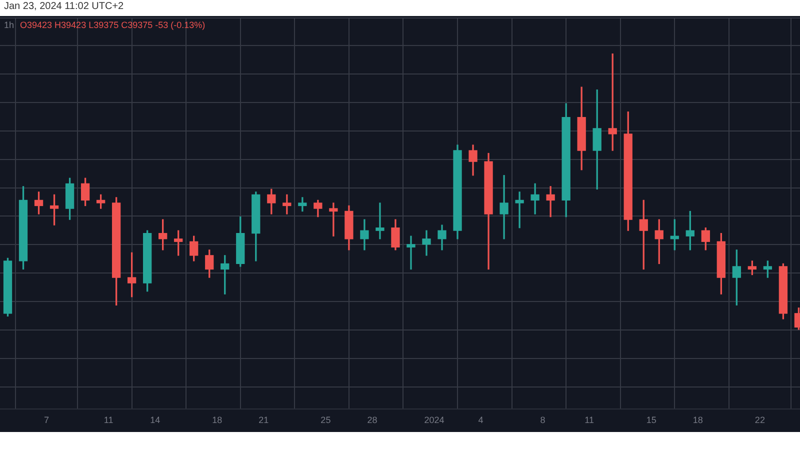 The width and height of the screenshot is (800, 450). Describe the element at coordinates (434, 420) in the screenshot. I see `x-tick-label: 2024` at that location.